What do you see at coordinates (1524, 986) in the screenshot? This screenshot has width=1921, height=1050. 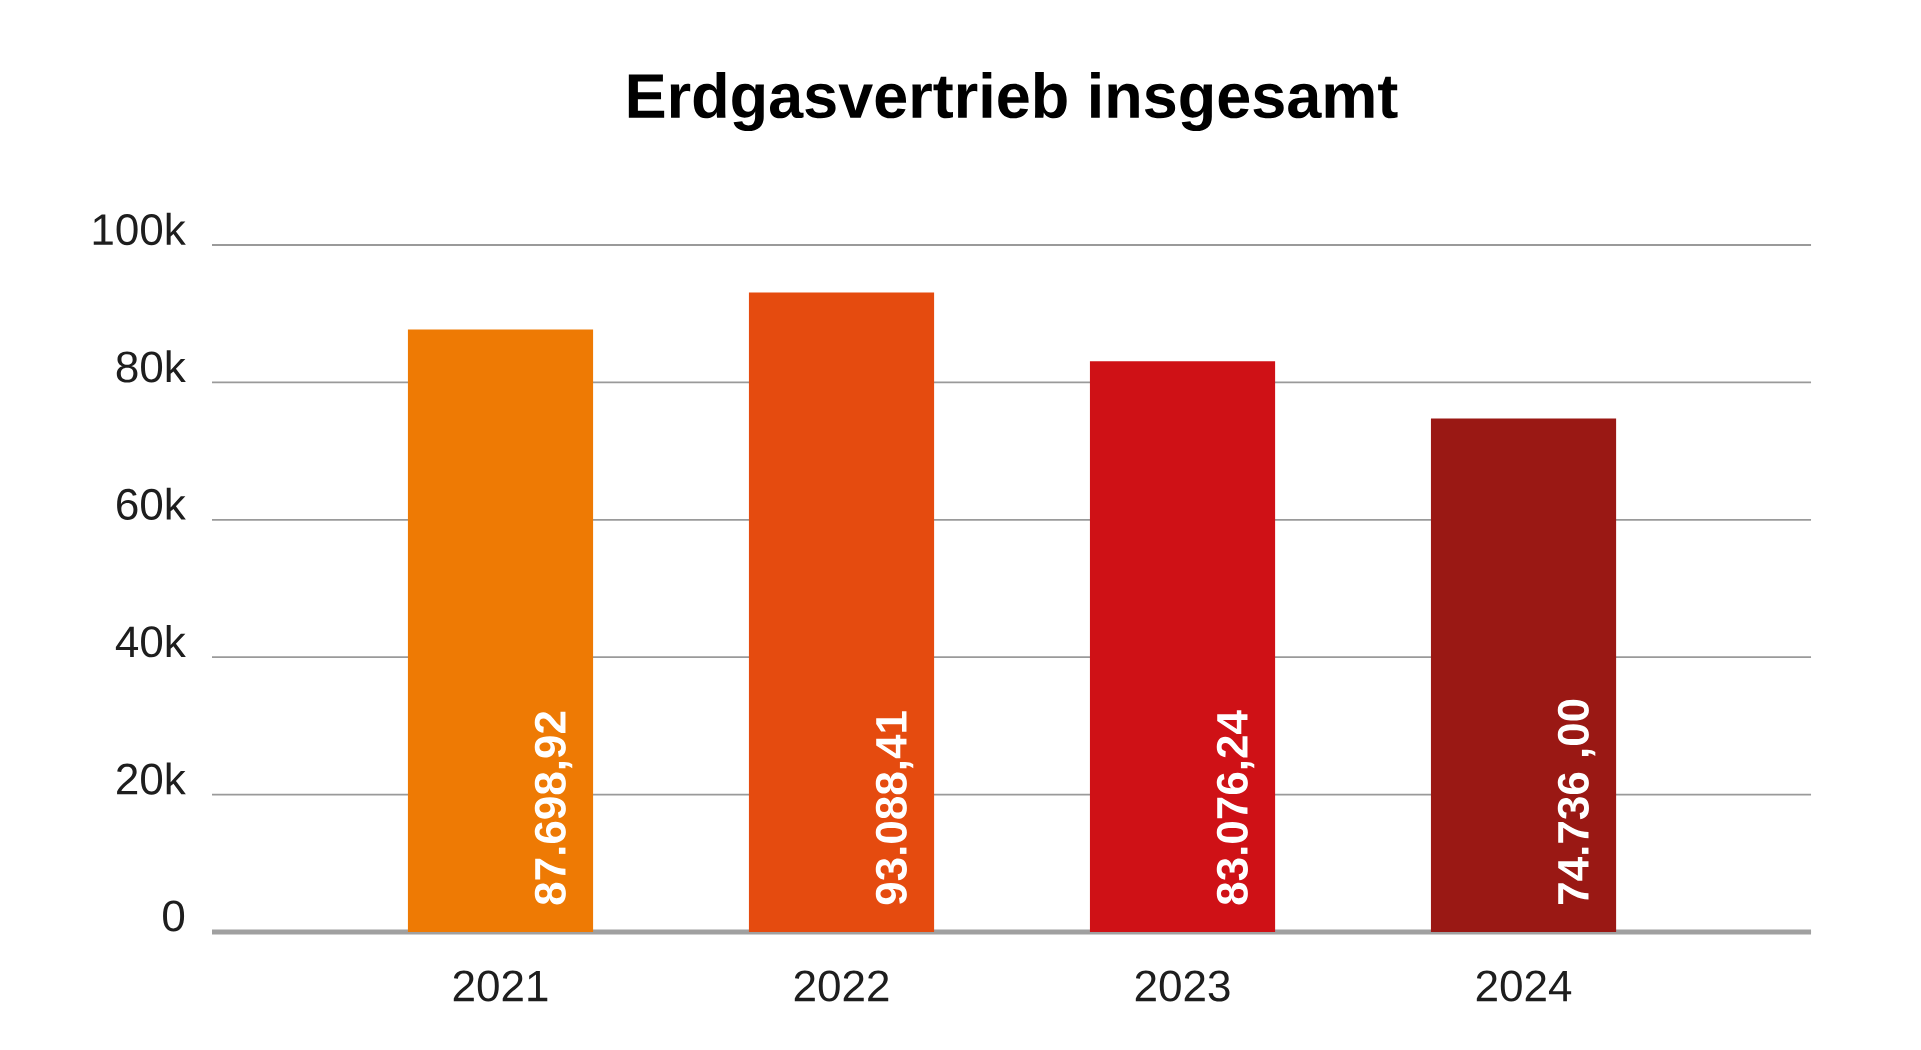 I see `x-tick-label: 2024` at bounding box center [1524, 986].